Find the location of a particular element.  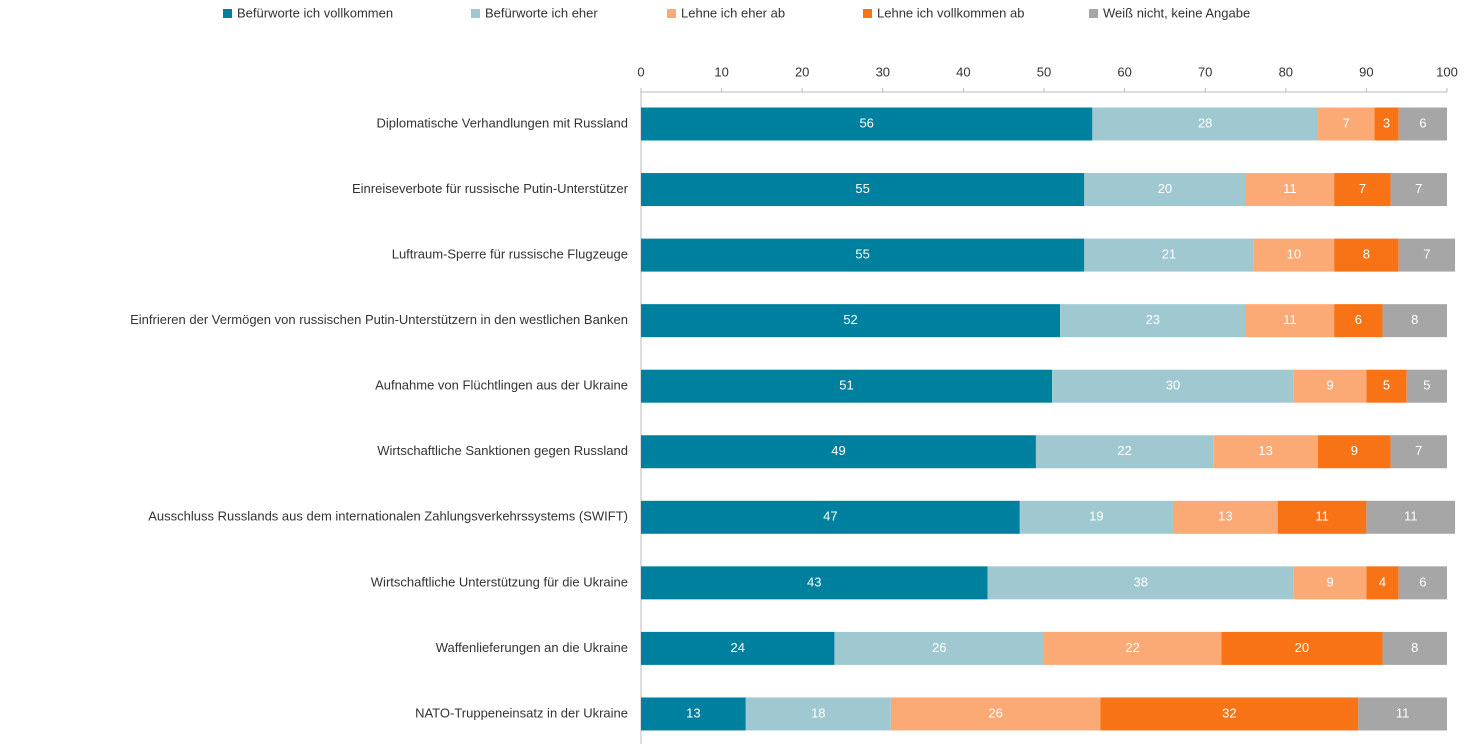

data-label: 28 is located at coordinates (1205, 122).